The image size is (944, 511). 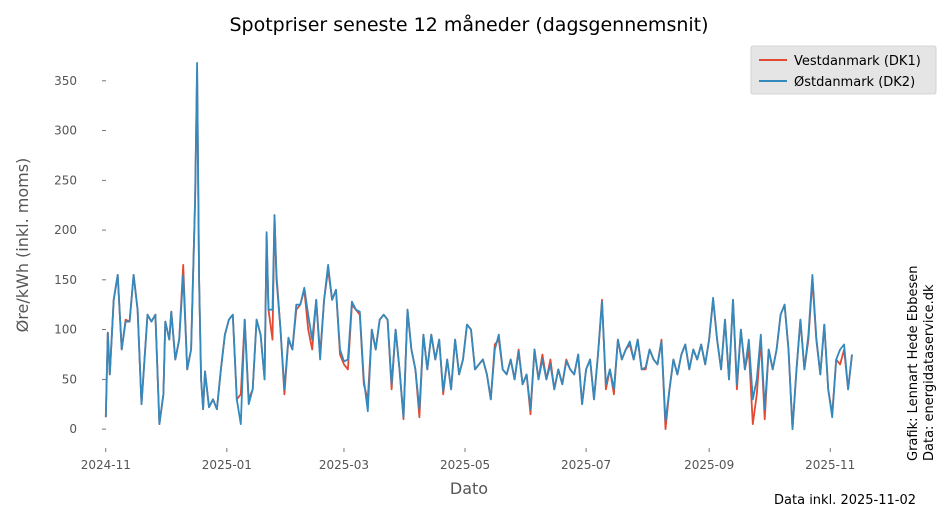 I want to click on y-tick-label: 100, so click(x=65, y=330).